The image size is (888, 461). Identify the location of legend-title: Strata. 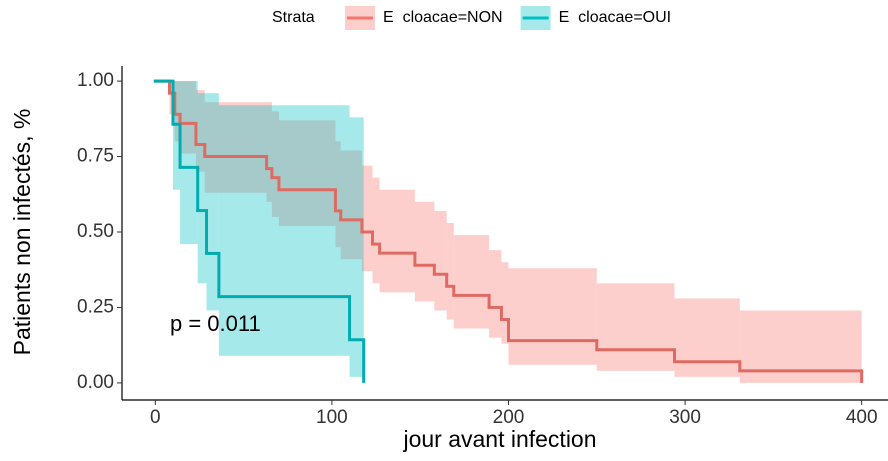
(293, 17).